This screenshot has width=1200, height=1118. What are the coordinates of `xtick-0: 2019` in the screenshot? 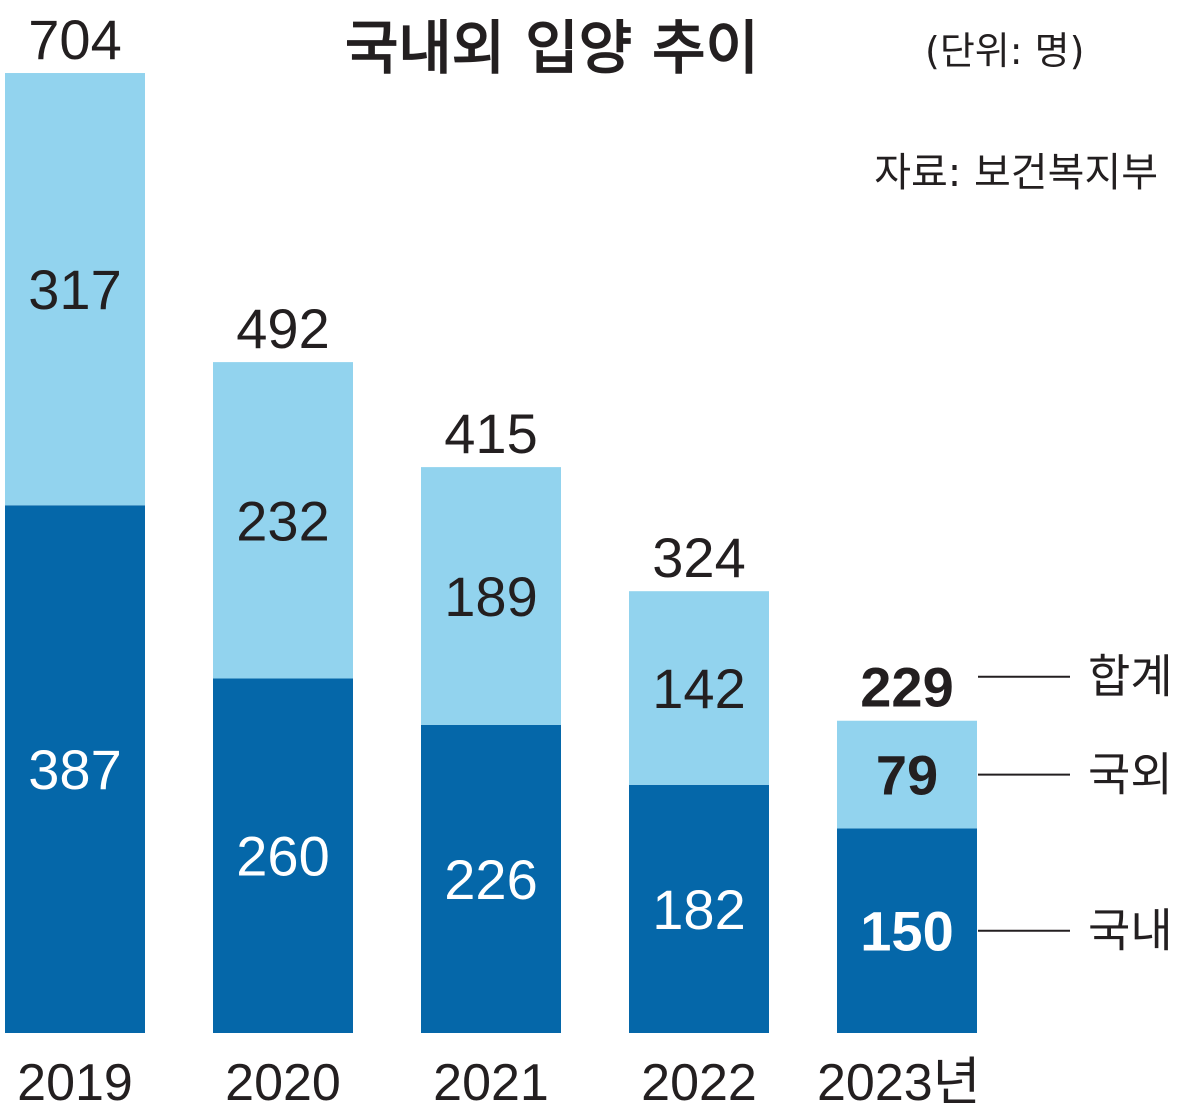 It's located at (75, 1083).